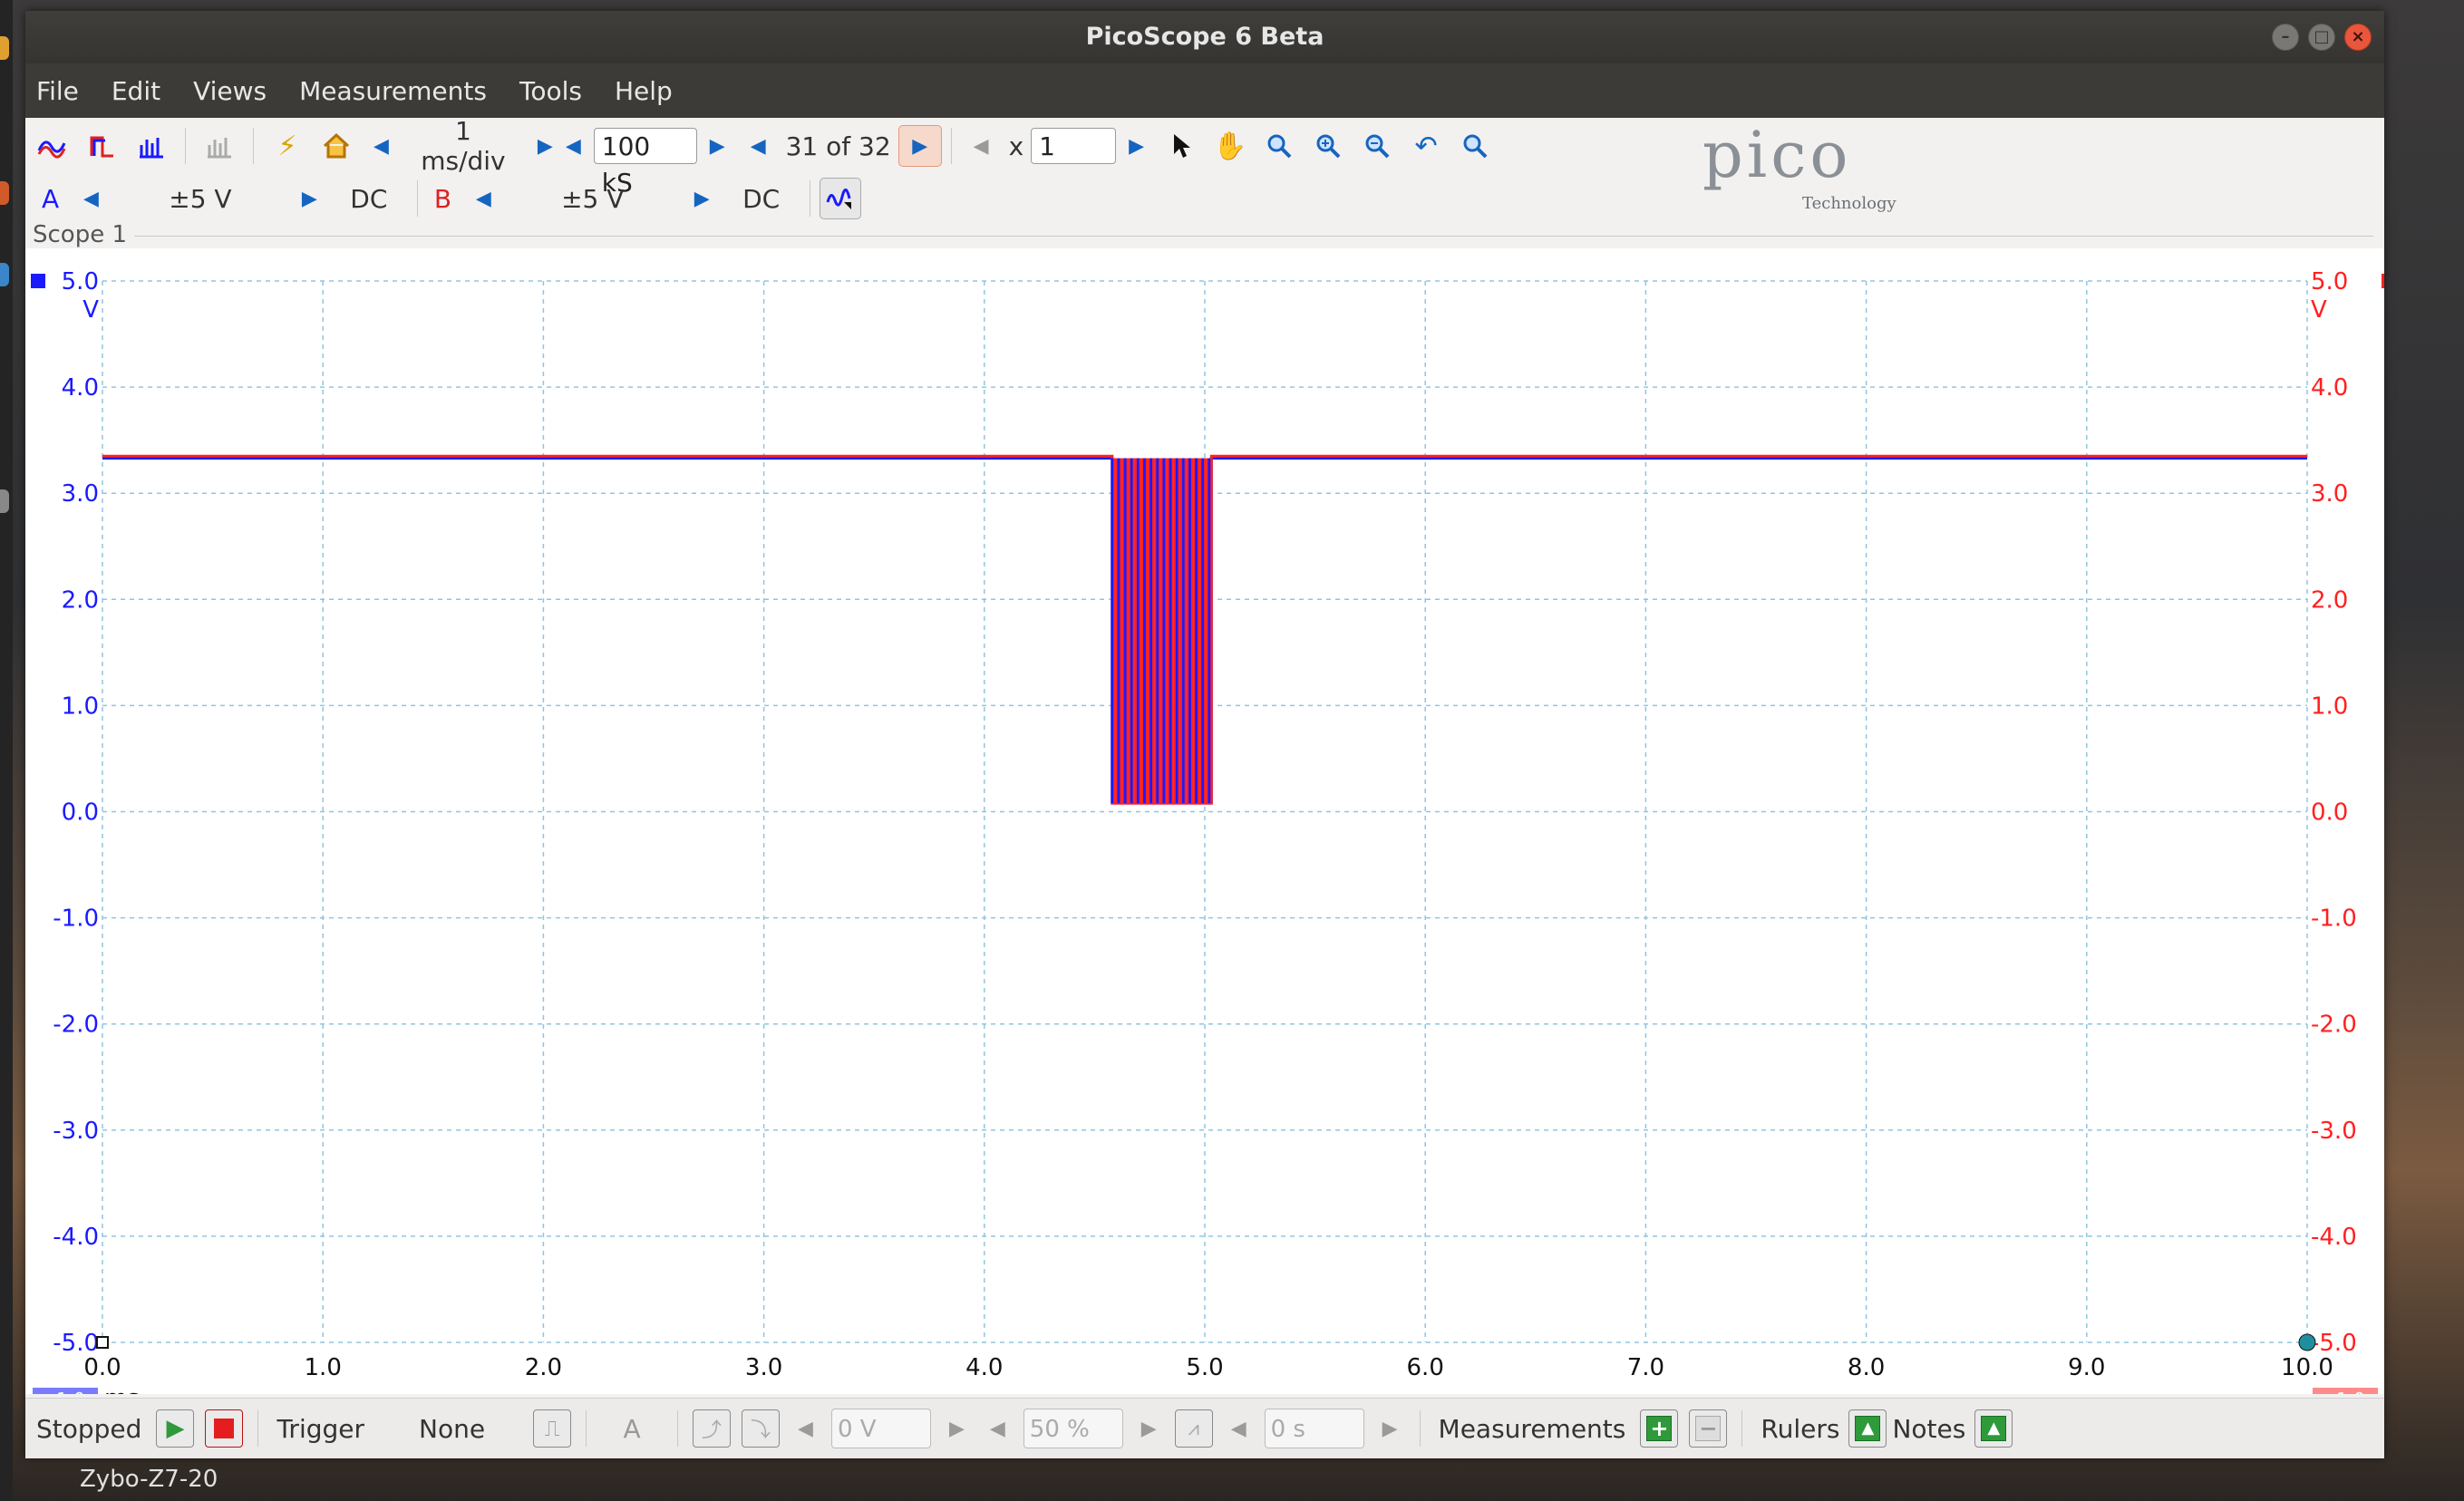 The width and height of the screenshot is (2464, 1501). I want to click on x-tick-label: 1.0, so click(323, 1367).